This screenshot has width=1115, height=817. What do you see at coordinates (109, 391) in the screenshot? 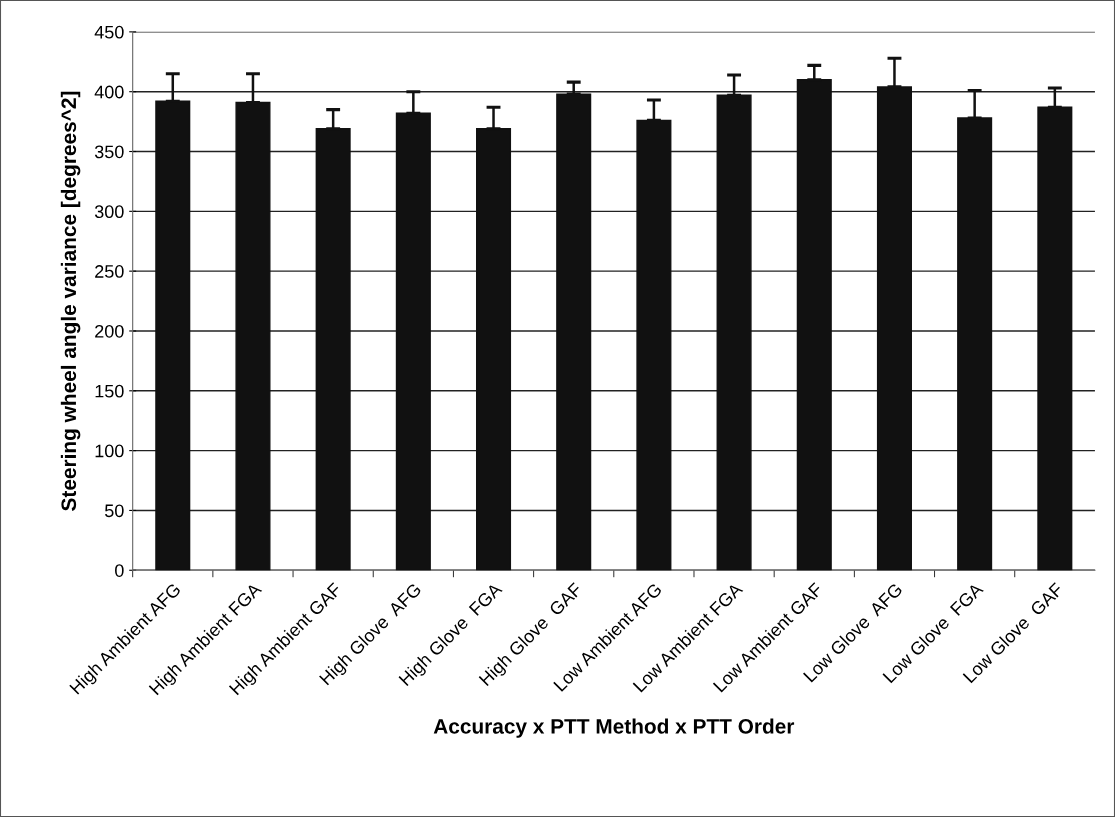
I see `y-tick-label: 150` at bounding box center [109, 391].